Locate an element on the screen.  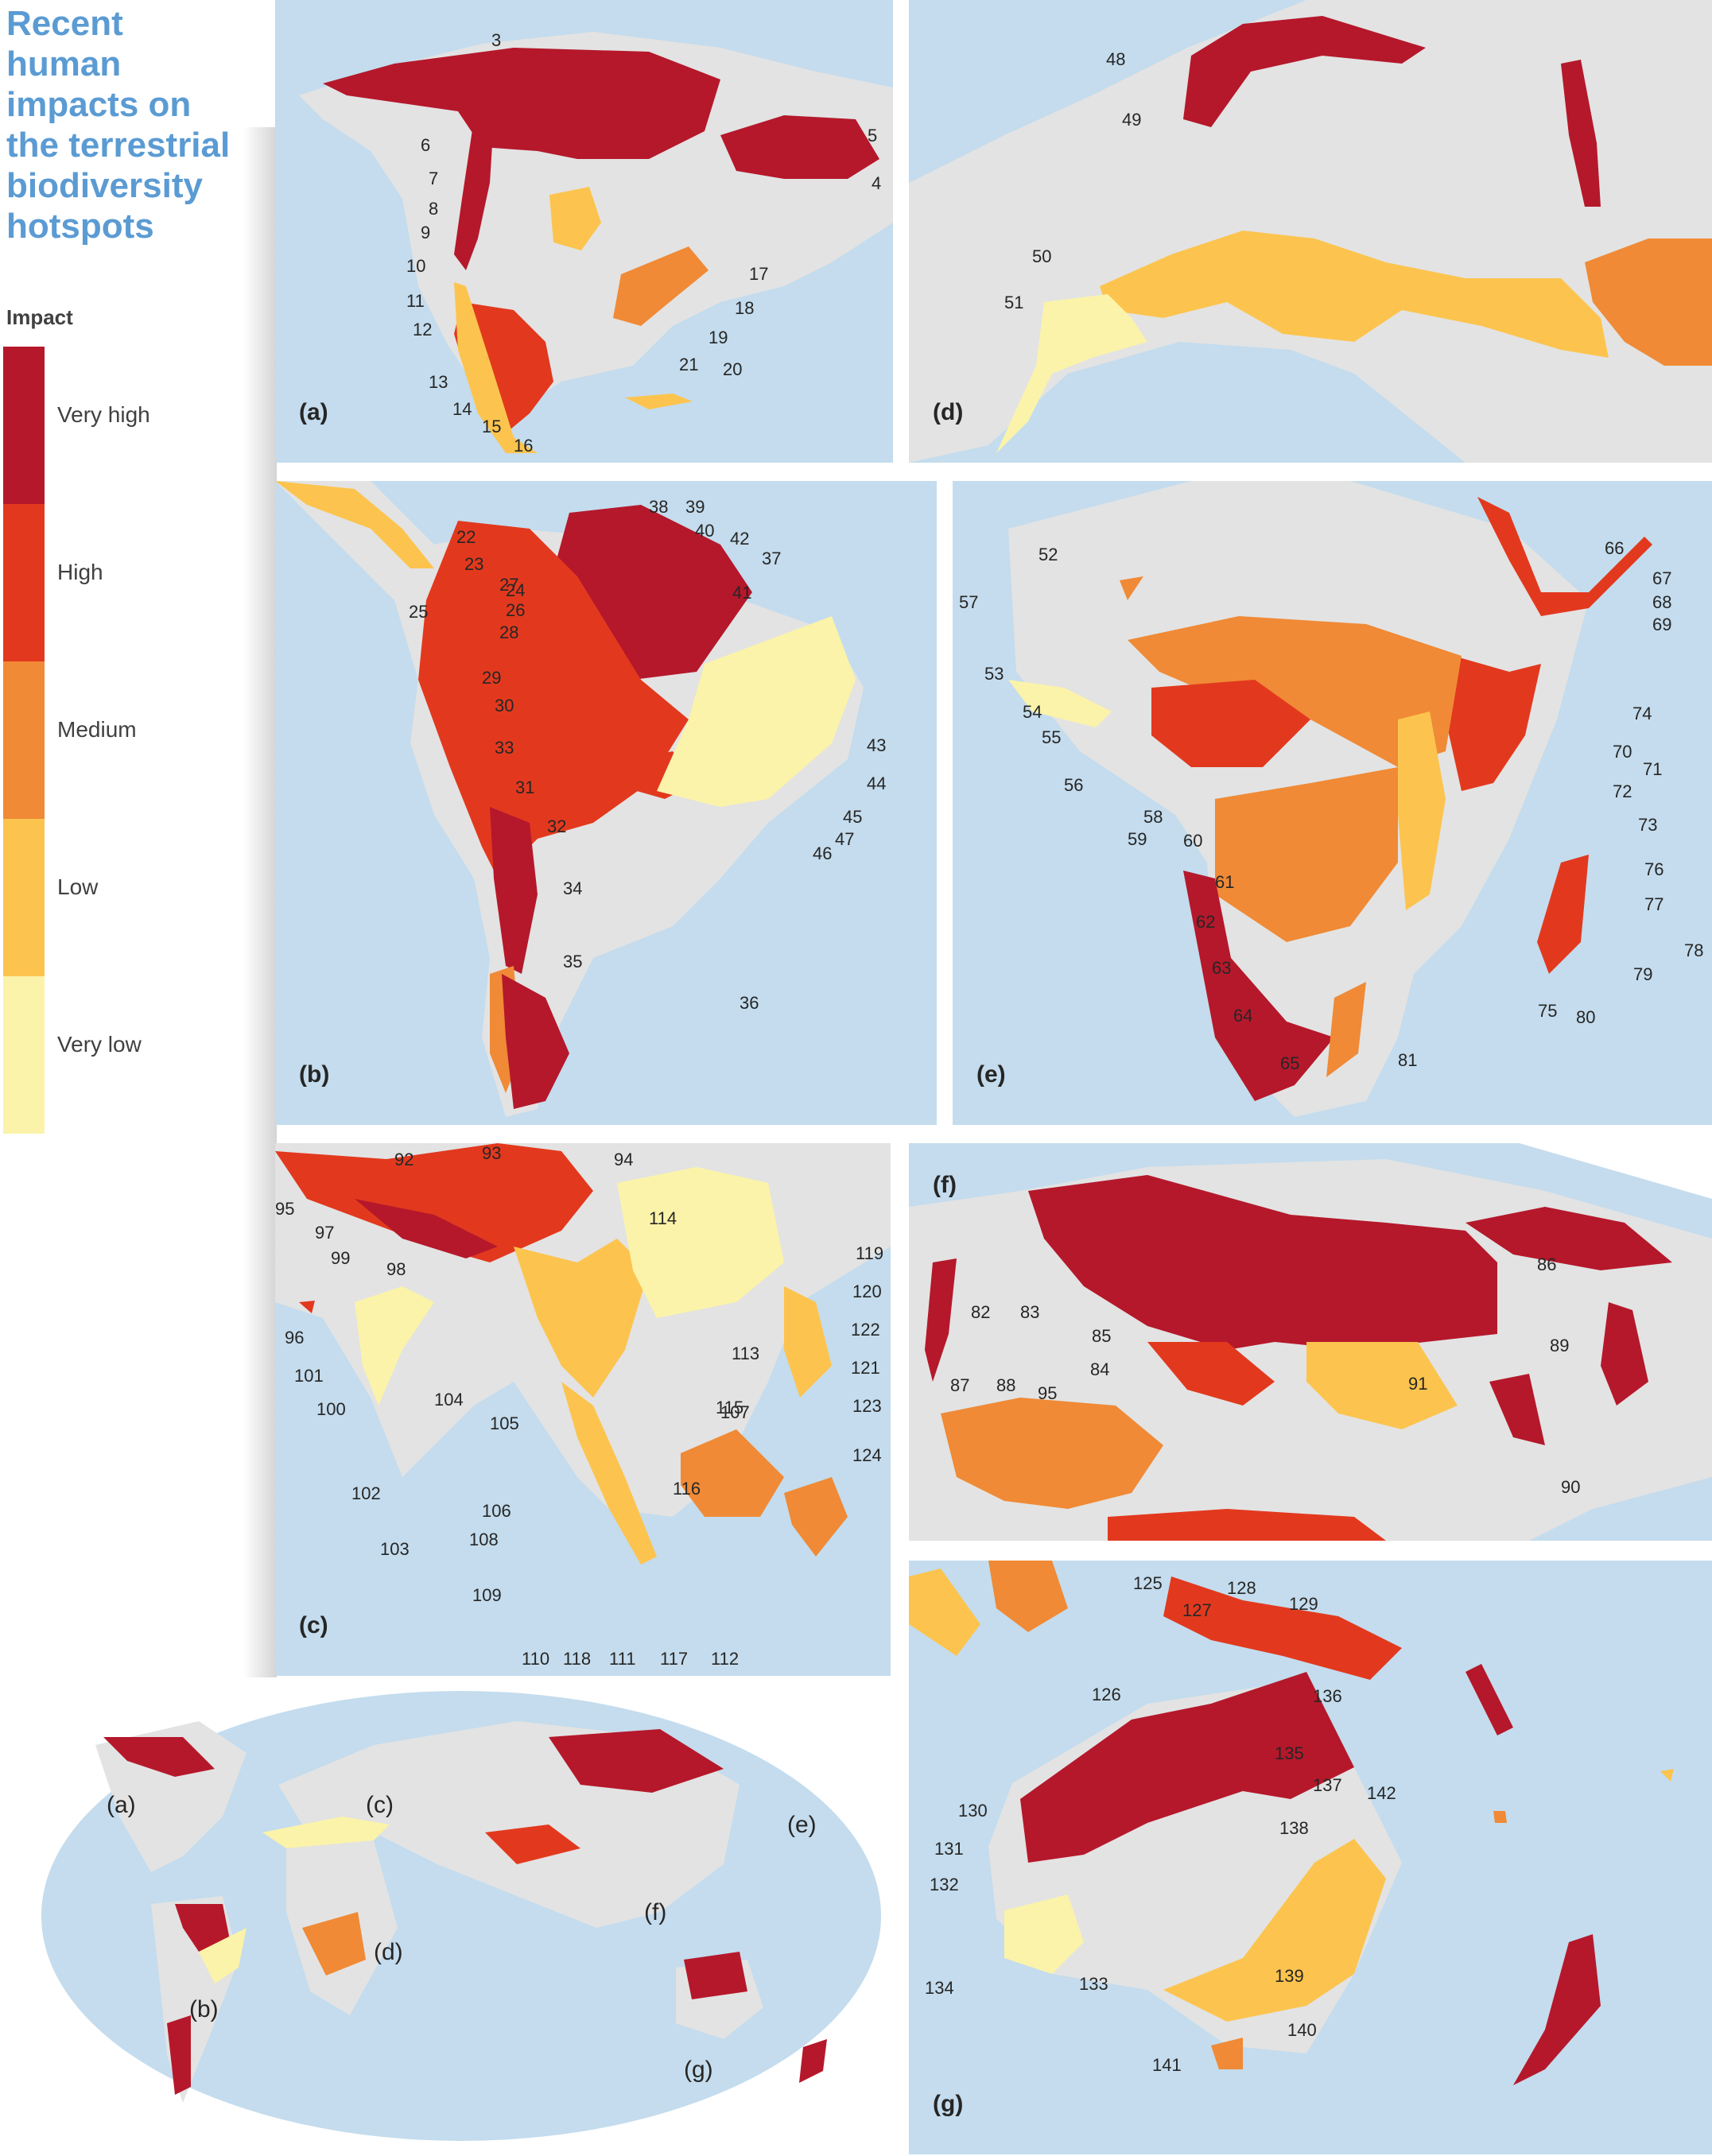
hotspot-number-label: 24 is located at coordinates (515, 590).